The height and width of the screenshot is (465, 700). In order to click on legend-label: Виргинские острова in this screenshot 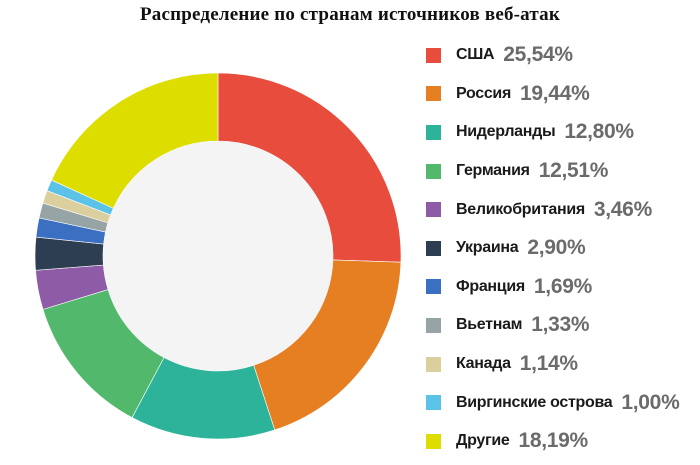, I will do `click(534, 402)`.